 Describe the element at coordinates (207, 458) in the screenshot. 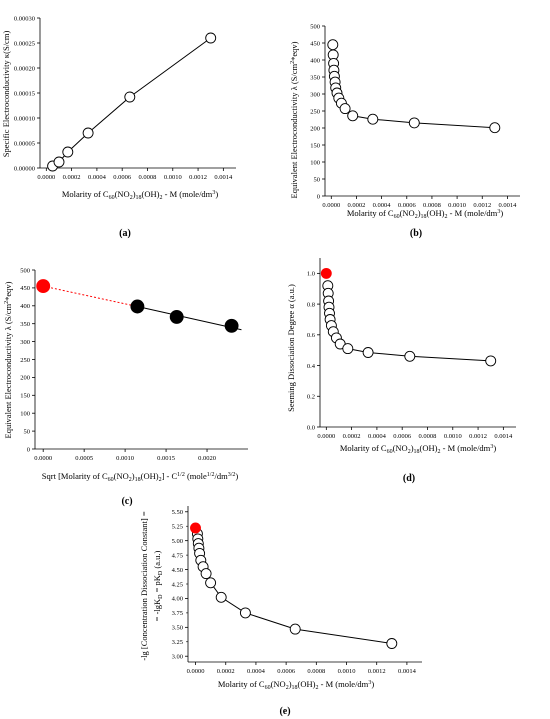

I see `x-tick-label: 0.0020` at that location.